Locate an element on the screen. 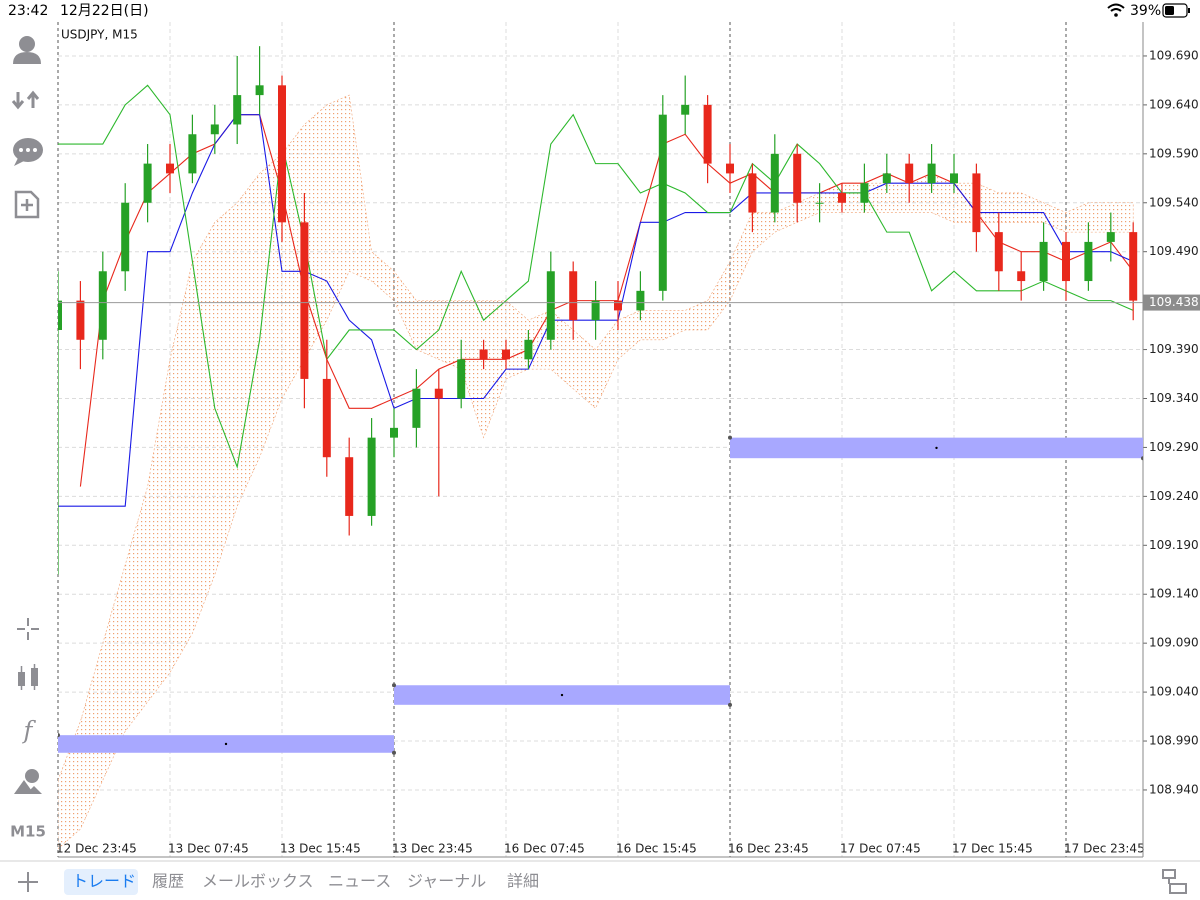 The height and width of the screenshot is (900, 1200). y-tick-label: 109.290 is located at coordinates (1174, 447).